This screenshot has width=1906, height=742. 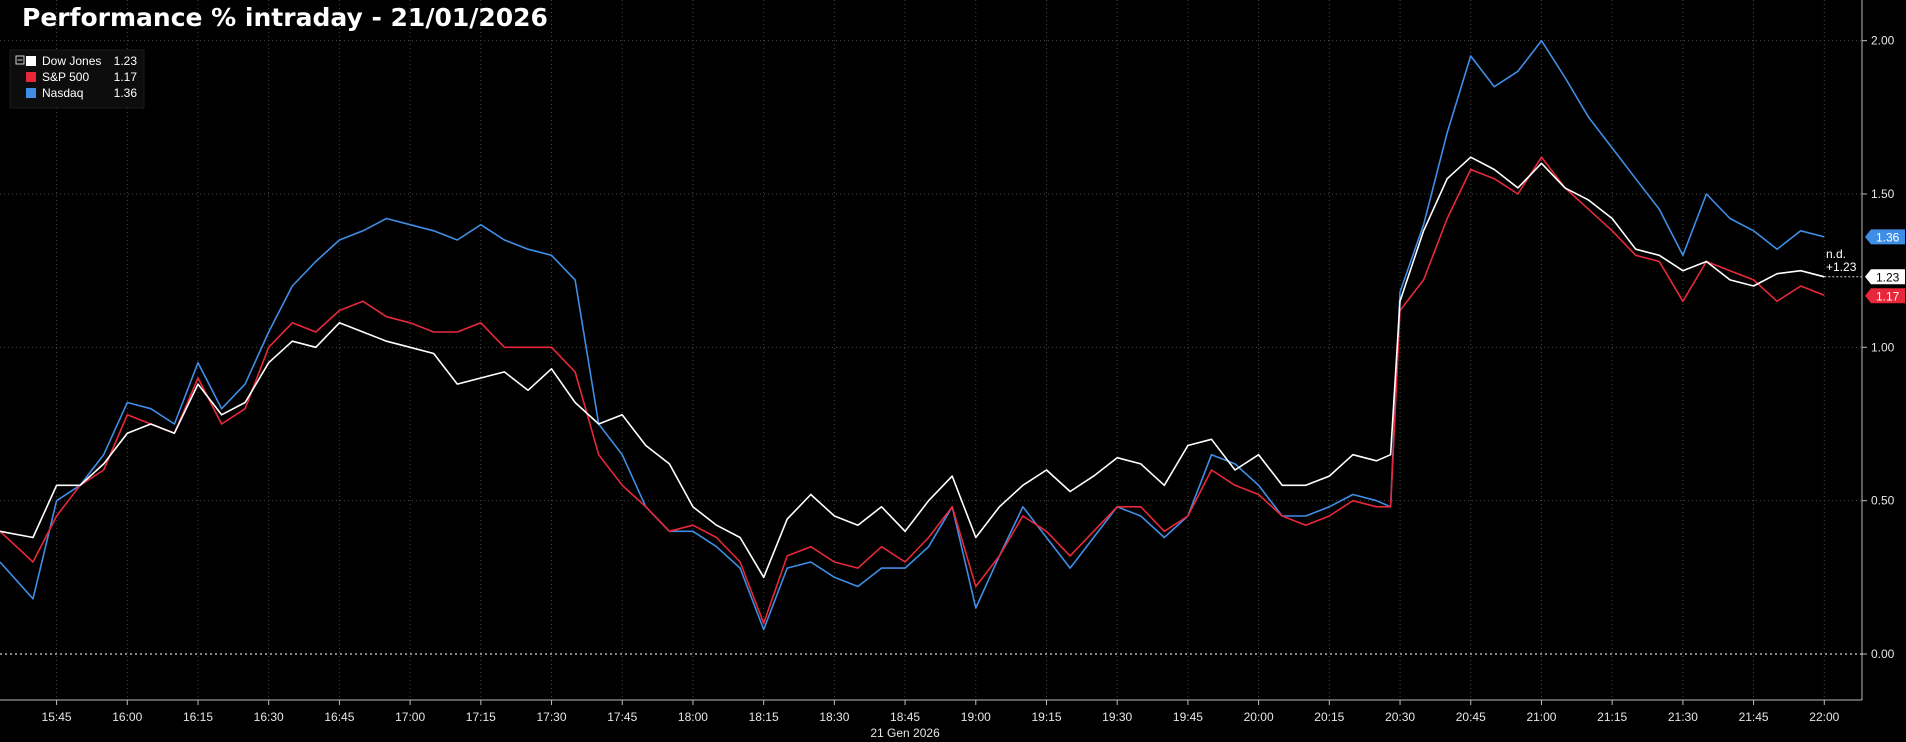 What do you see at coordinates (622, 717) in the screenshot?
I see `x-tick-label: 17:45` at bounding box center [622, 717].